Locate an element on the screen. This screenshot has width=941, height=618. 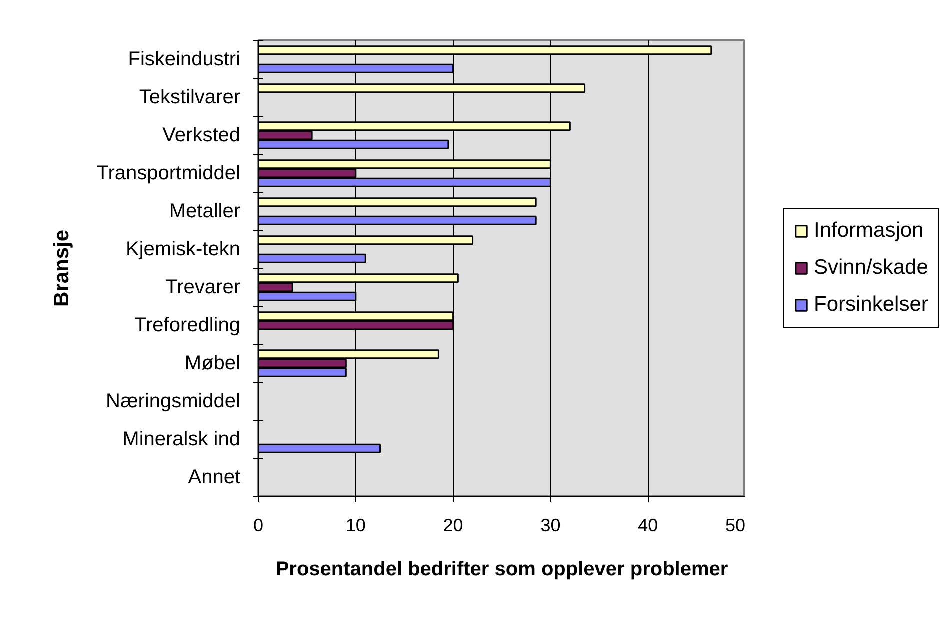
x-tick-label: 20 is located at coordinates (453, 526).